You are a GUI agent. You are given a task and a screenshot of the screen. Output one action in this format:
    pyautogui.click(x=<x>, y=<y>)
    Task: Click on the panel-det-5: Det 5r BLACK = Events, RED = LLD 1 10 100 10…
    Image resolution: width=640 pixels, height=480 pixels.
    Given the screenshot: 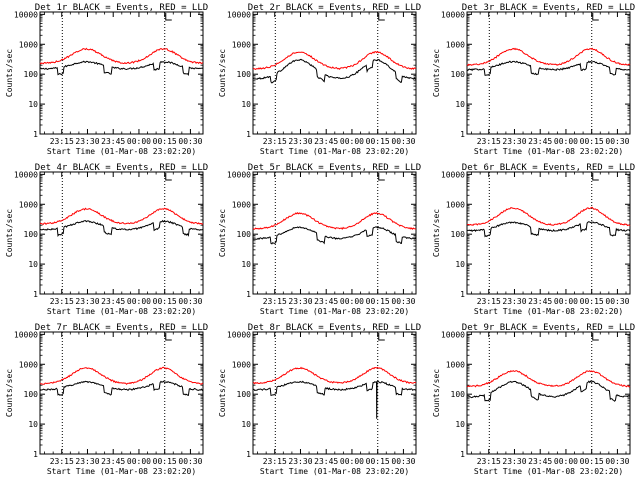 What is the action you would take?
    pyautogui.click(x=319, y=239)
    